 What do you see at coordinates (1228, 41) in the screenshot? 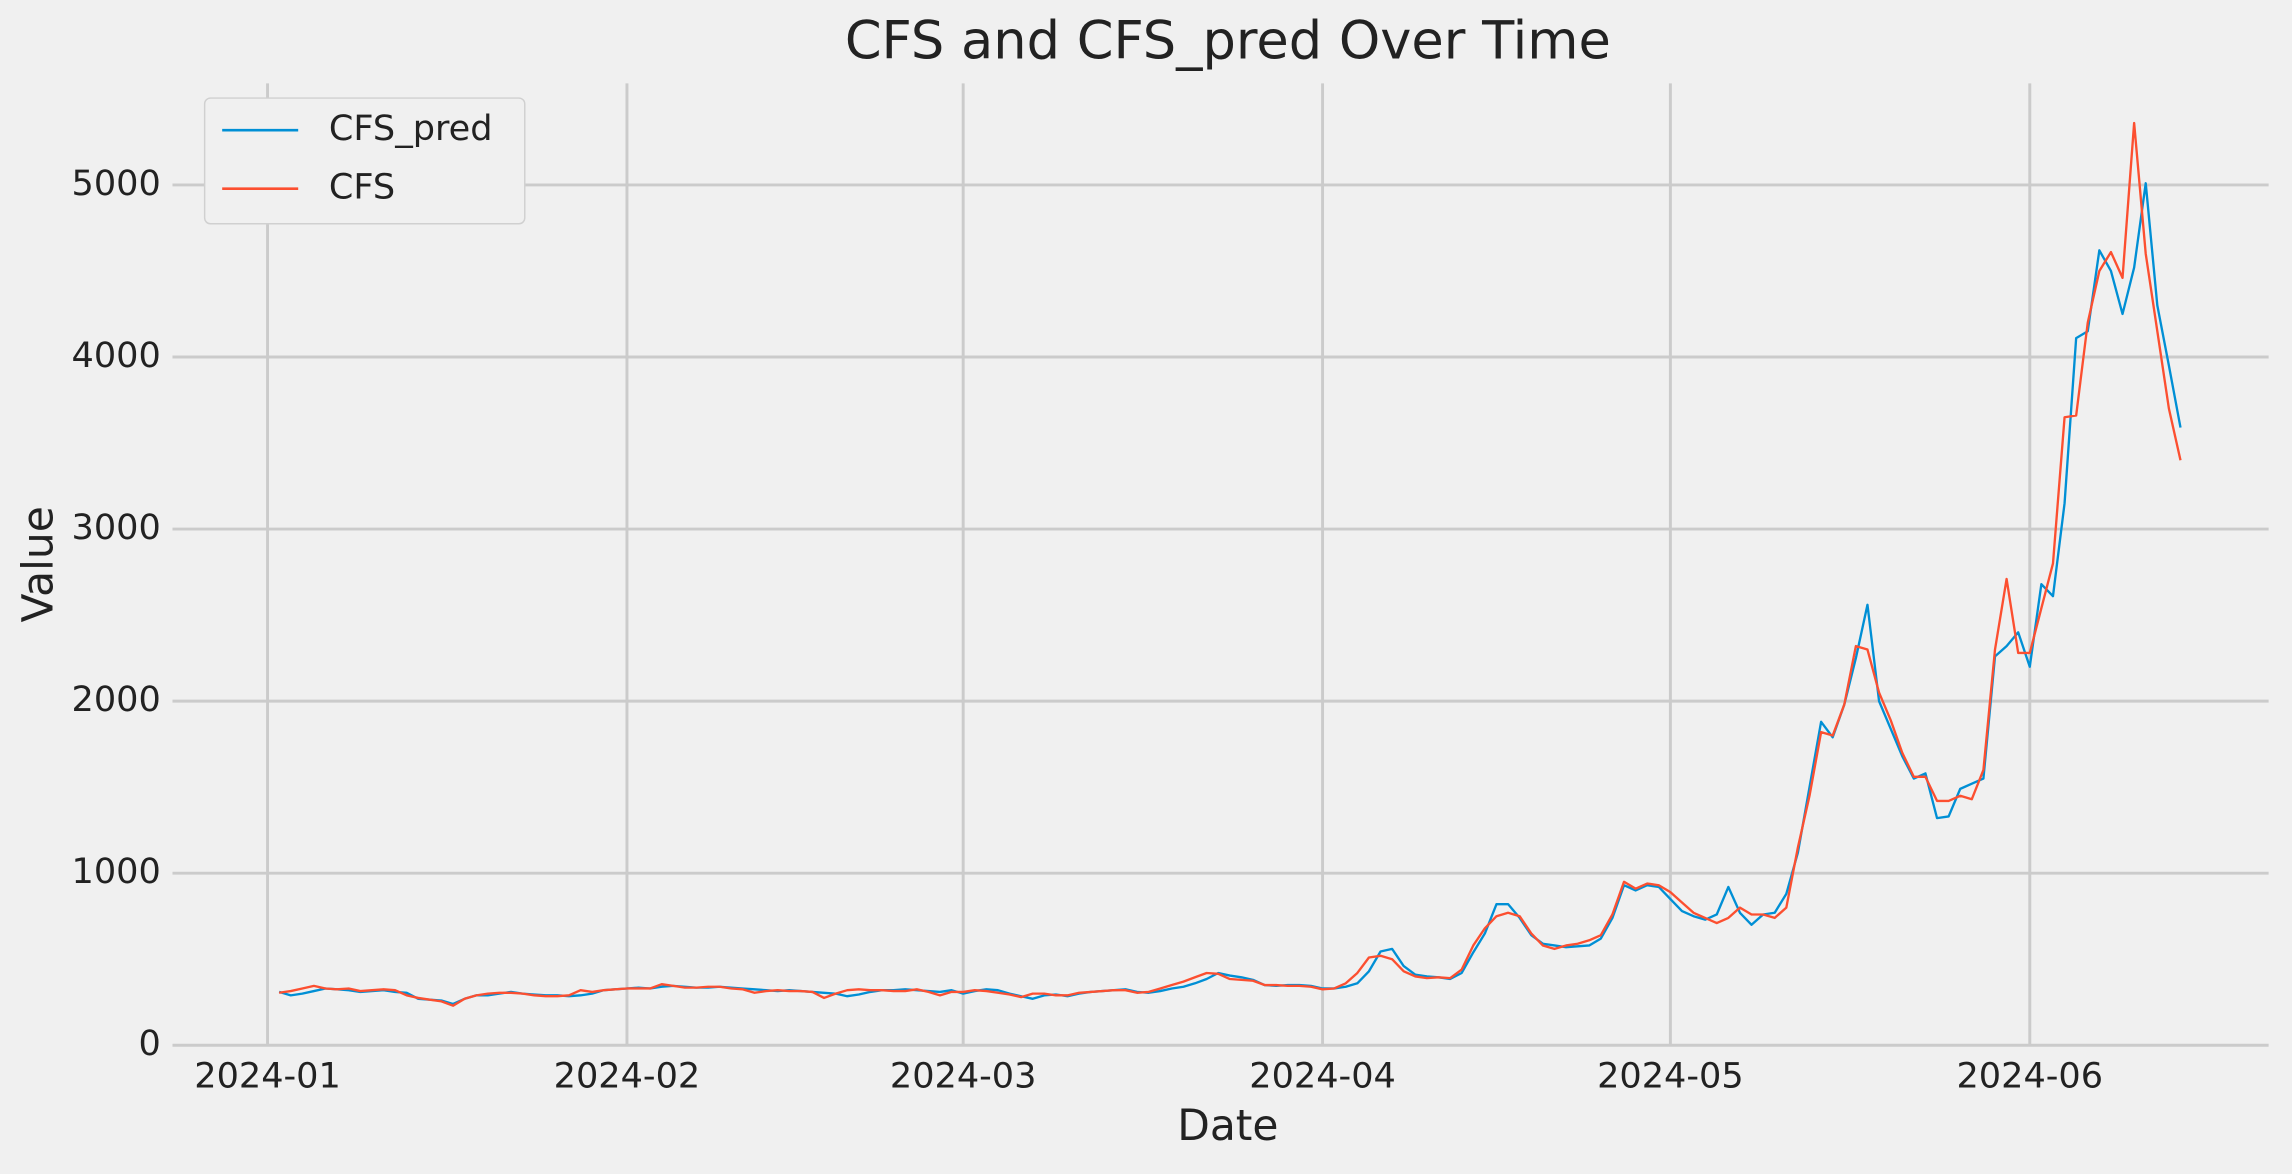
I see `chart-title: CFS and CFS_pred Over Time` at bounding box center [1228, 41].